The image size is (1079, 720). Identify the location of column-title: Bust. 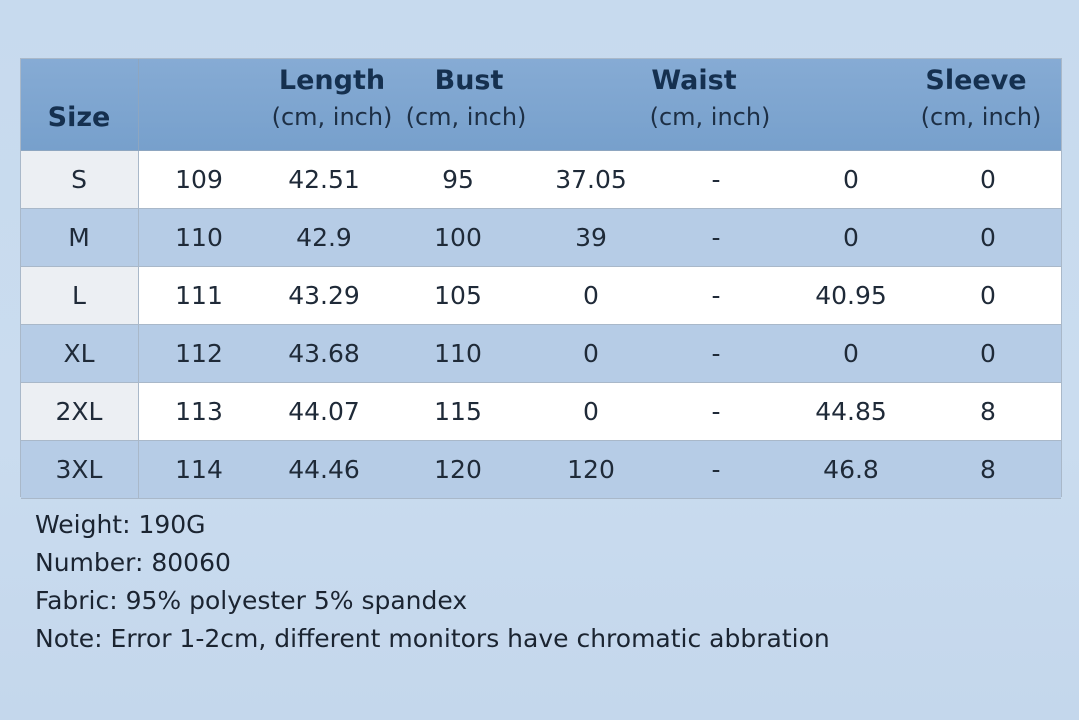
(469, 80).